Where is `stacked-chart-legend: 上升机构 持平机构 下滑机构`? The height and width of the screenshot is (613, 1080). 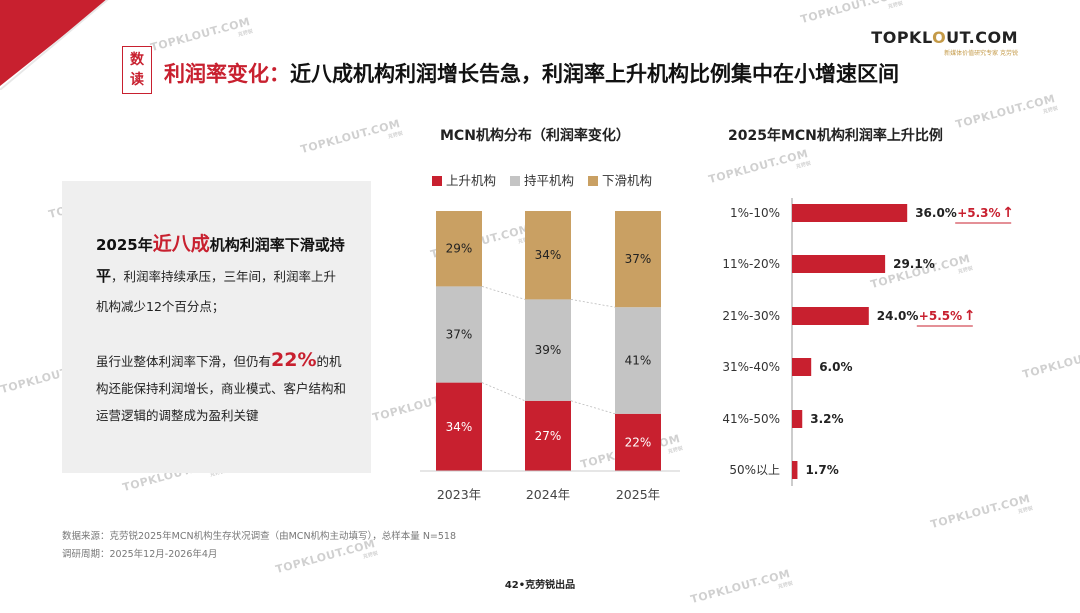
stacked-chart-legend: 上升机构 持平机构 下滑机构 is located at coordinates (547, 179).